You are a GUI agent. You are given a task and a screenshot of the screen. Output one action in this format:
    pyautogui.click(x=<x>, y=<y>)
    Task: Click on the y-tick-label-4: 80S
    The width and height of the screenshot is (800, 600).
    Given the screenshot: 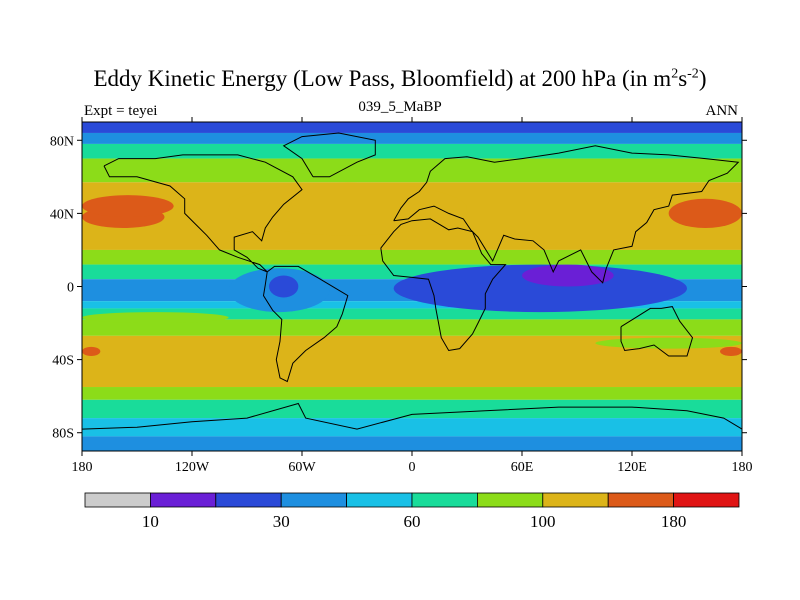 What is the action you would take?
    pyautogui.click(x=63, y=434)
    